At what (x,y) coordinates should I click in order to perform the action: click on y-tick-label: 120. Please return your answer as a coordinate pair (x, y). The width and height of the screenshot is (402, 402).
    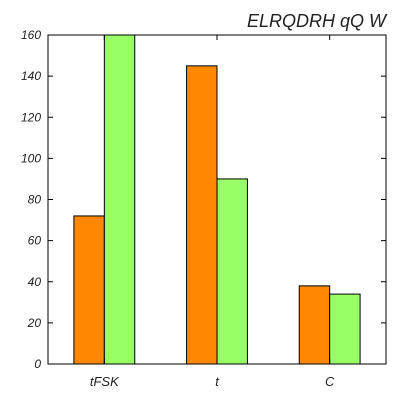
    Looking at the image, I should click on (31, 117).